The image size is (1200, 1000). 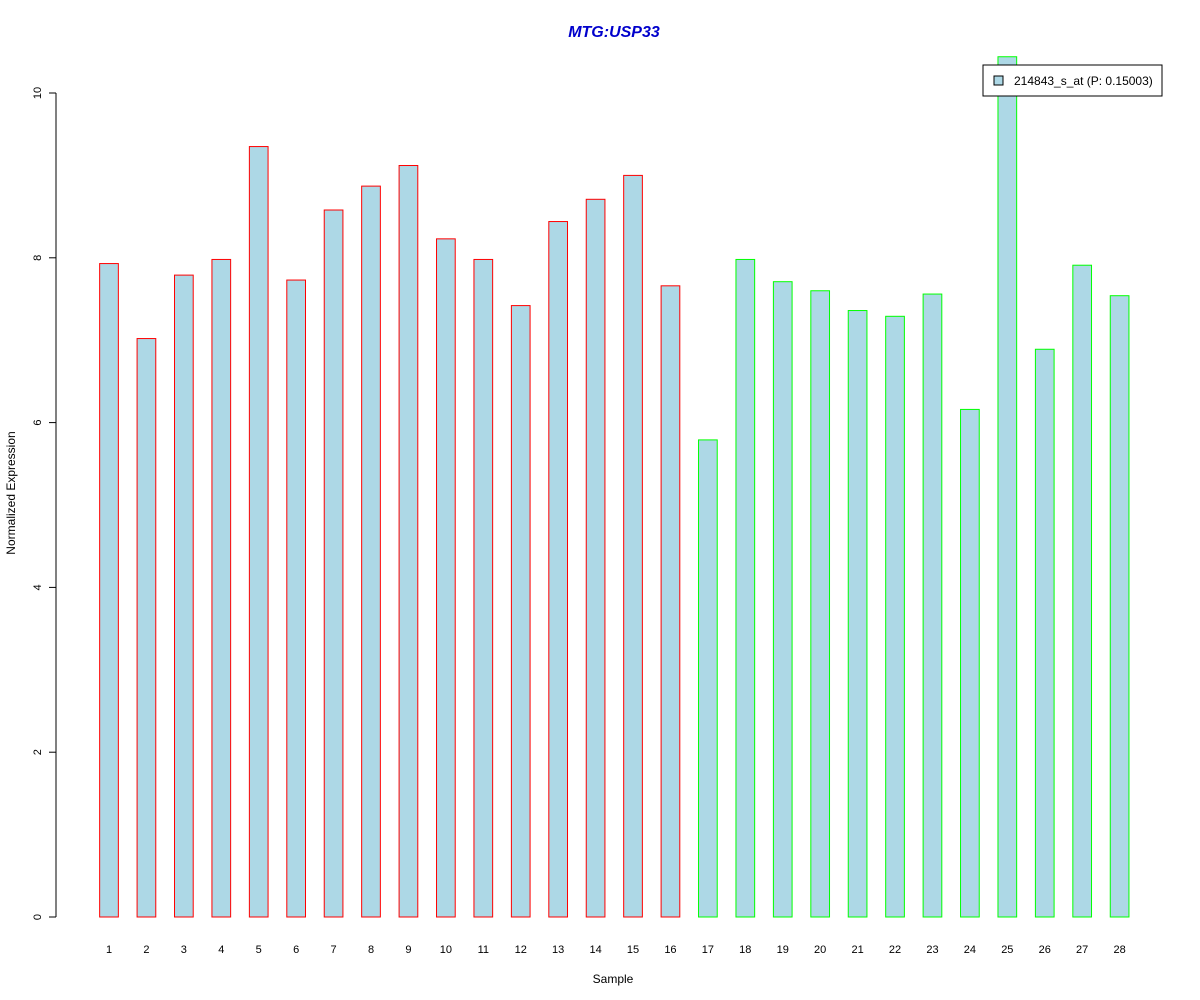 I want to click on chart-title: MTG:USP33, so click(x=614, y=32).